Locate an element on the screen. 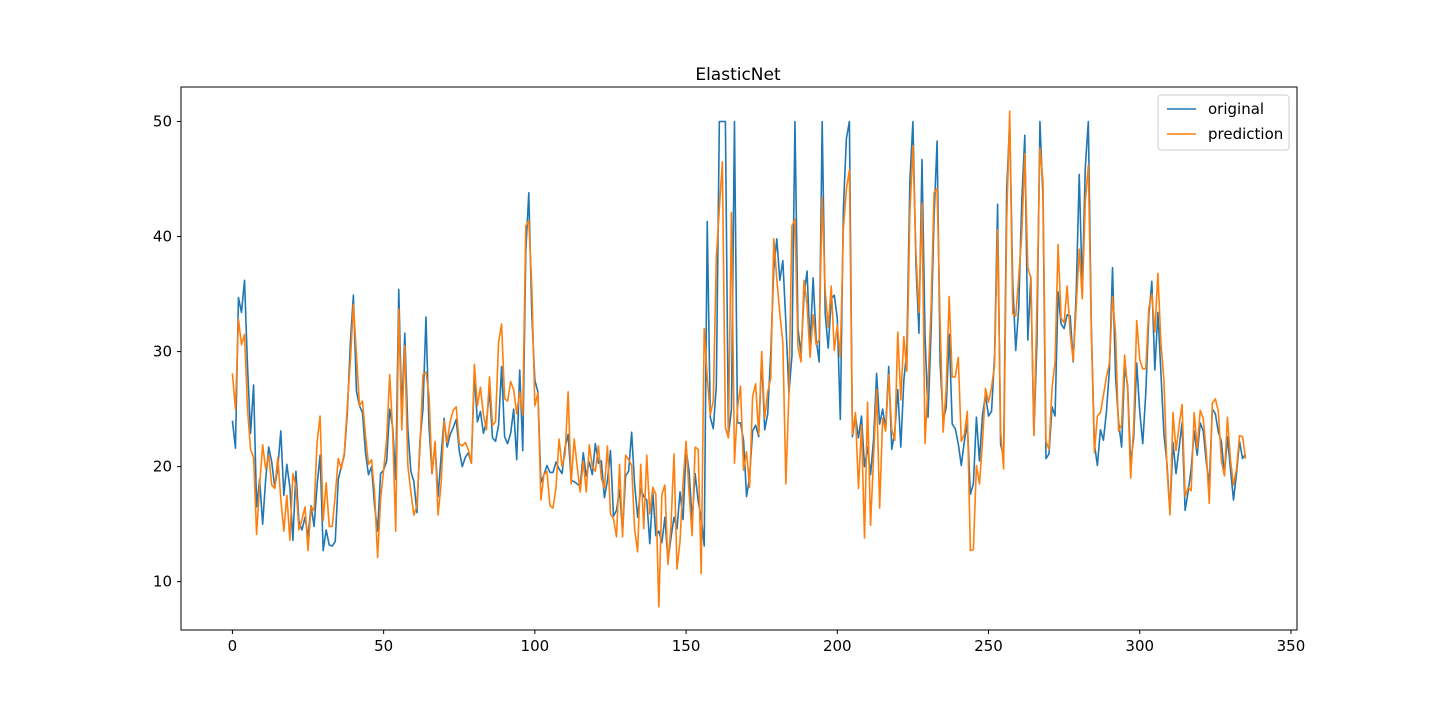 The width and height of the screenshot is (1440, 720). y-tick-label: 10 is located at coordinates (162, 582).